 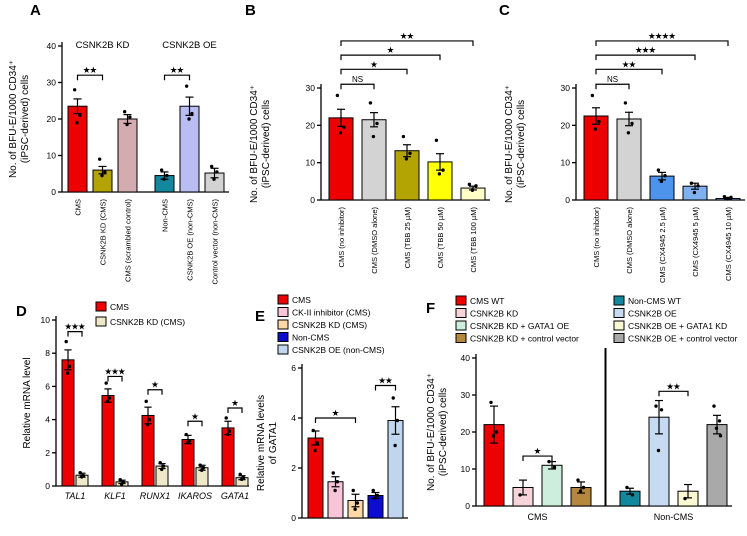 What do you see at coordinates (273, 442) in the screenshot?
I see `y-axis-label: of GATA1` at bounding box center [273, 442].